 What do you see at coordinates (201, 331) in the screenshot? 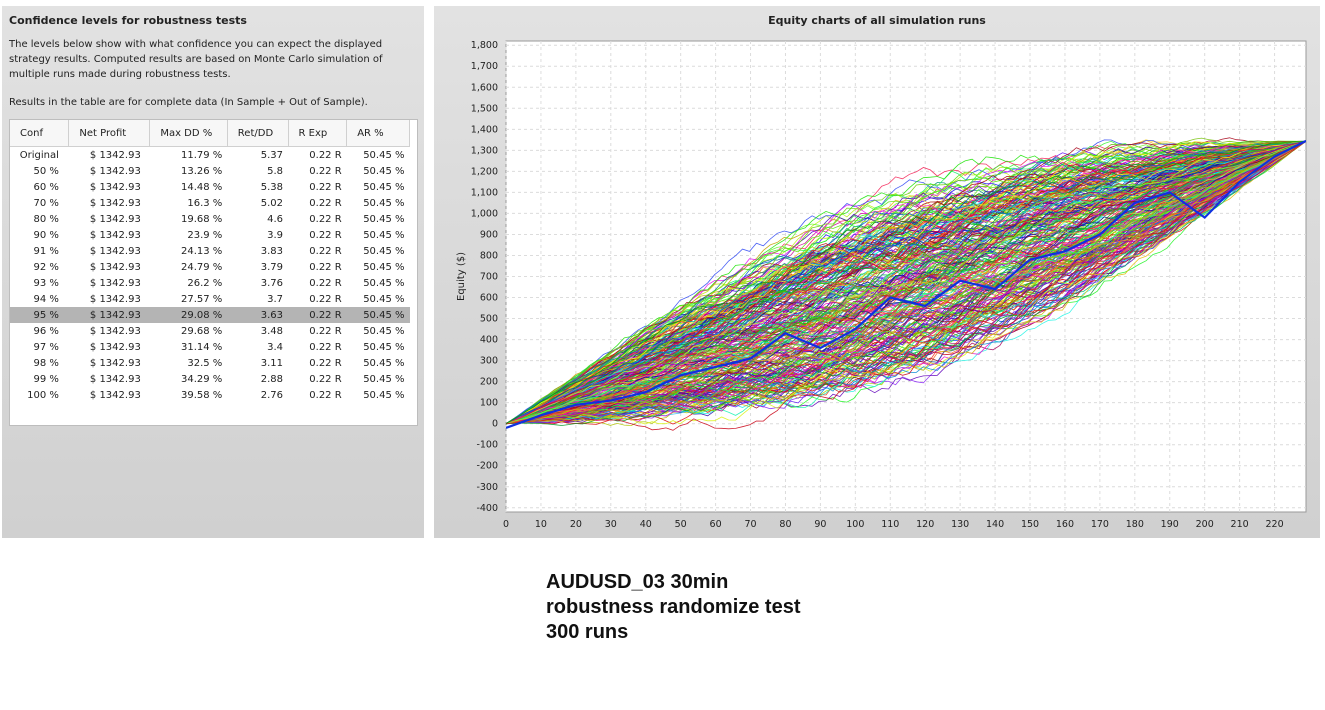
I see `table-cell: 29.68 %` at bounding box center [201, 331].